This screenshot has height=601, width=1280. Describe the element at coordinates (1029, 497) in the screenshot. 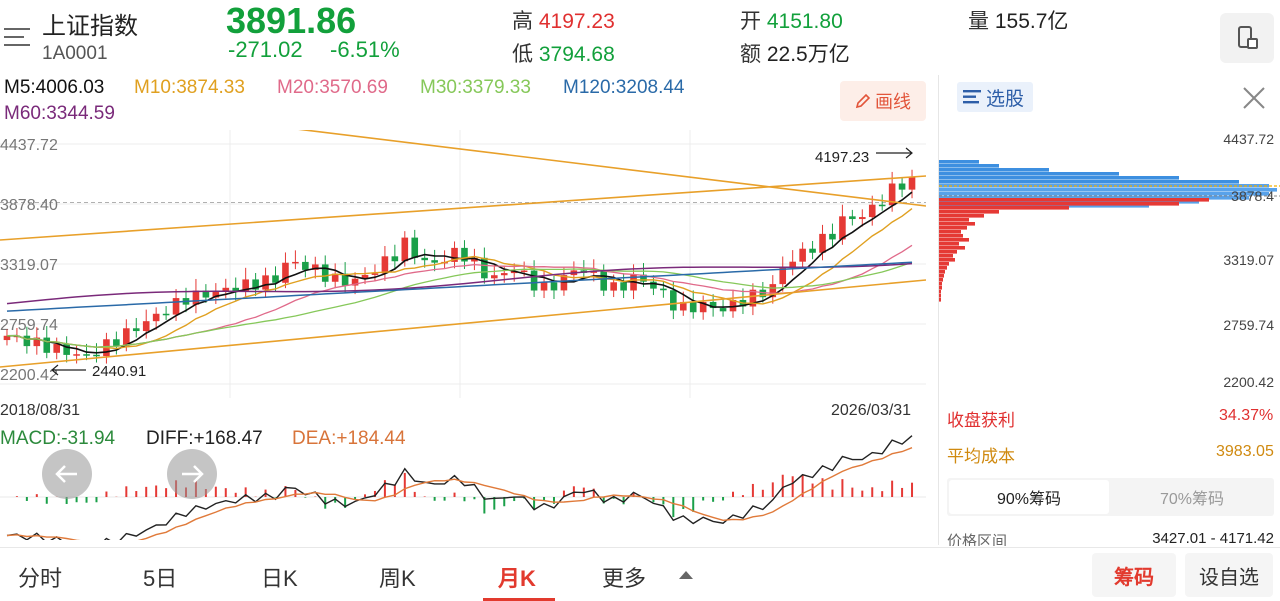

I see `chip-90-tab: 90%筹码` at that location.